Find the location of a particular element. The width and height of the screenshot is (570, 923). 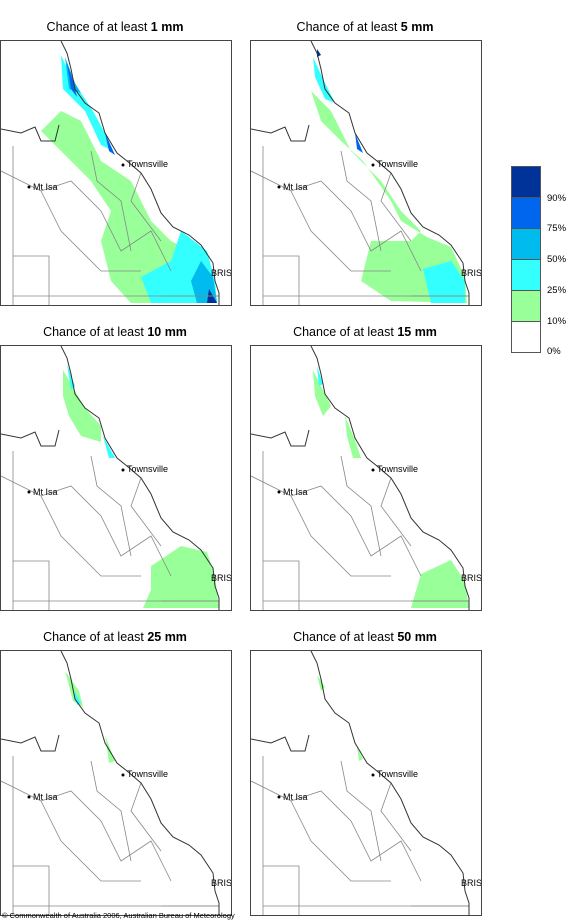

panel-title-15mm: Chance of at least 15 mm is located at coordinates (365, 332).